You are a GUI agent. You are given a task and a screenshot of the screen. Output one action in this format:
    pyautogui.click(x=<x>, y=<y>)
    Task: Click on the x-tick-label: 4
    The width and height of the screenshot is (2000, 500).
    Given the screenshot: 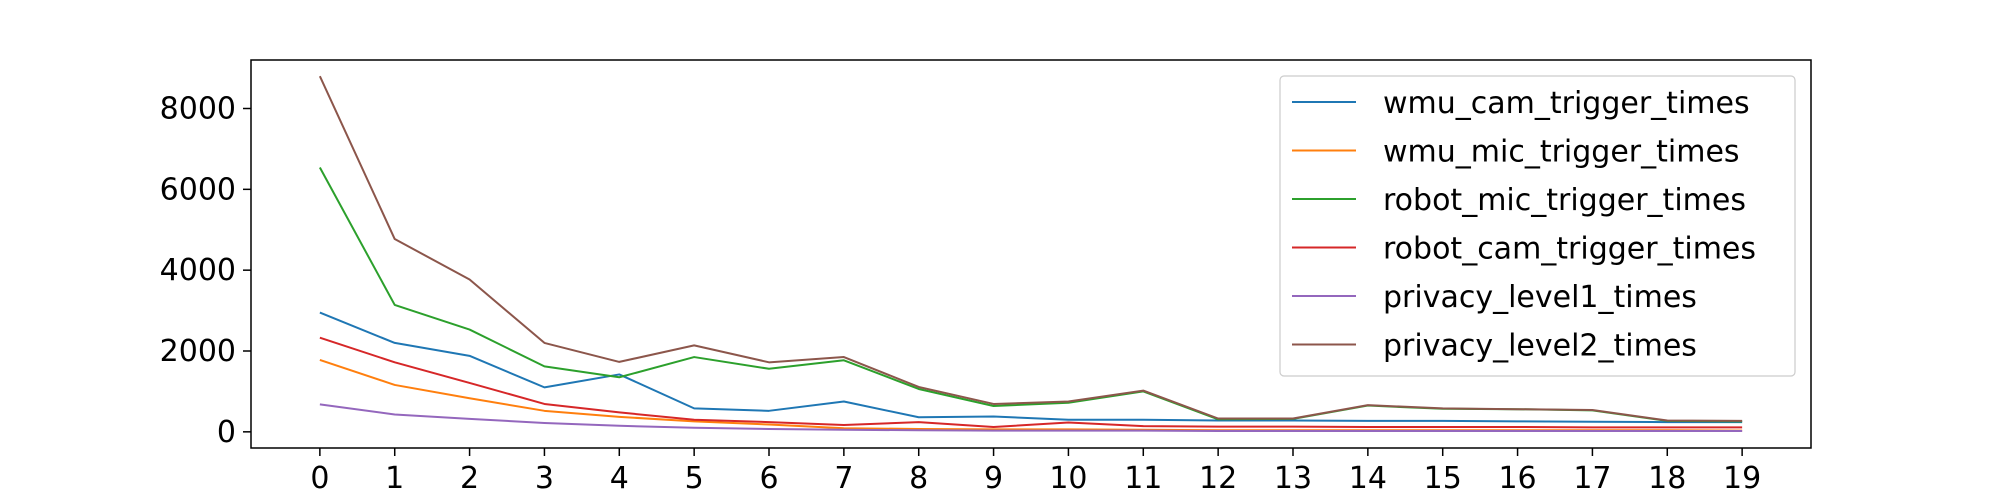 What is the action you would take?
    pyautogui.click(x=619, y=478)
    